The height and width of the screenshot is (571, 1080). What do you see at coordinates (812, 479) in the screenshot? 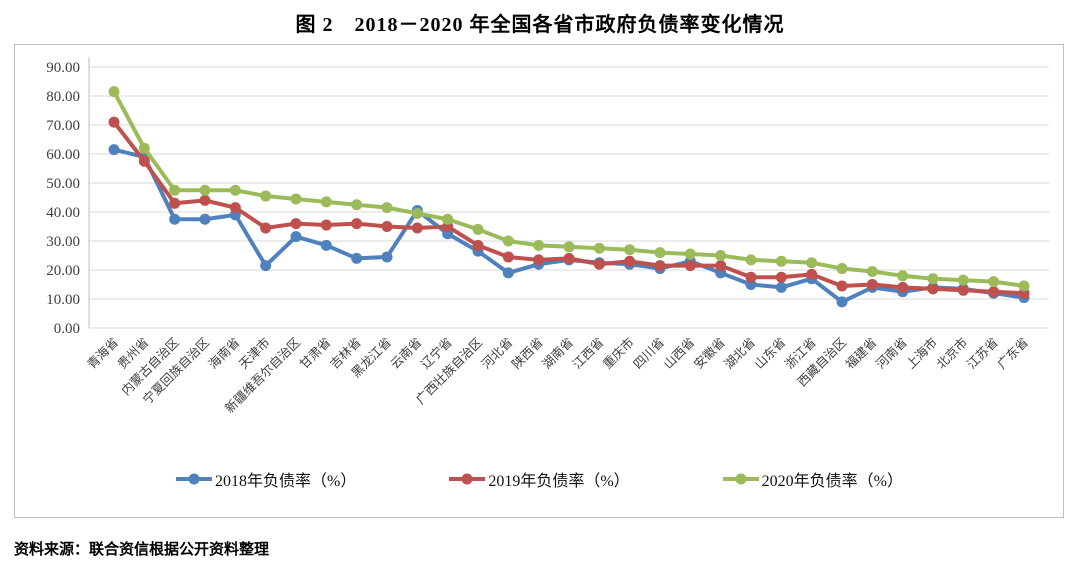
I see `legend-item-2020: 2020年负债率（%）` at bounding box center [812, 479].